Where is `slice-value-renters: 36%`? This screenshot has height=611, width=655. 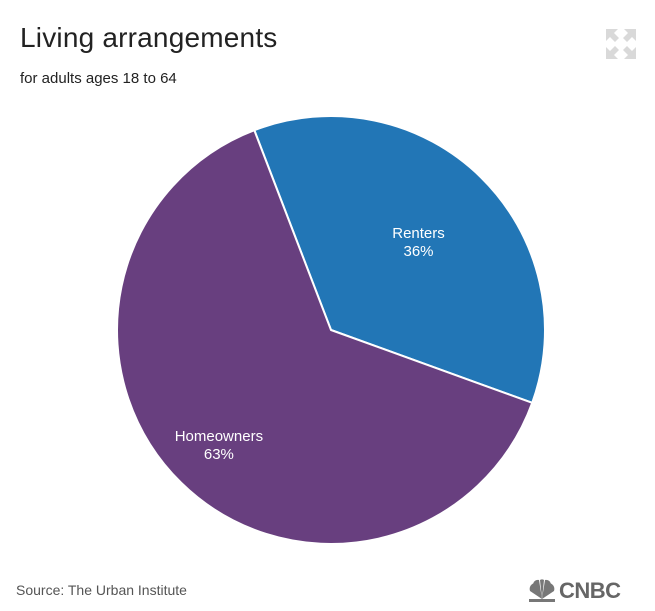
slice-value-renters: 36% is located at coordinates (418, 251).